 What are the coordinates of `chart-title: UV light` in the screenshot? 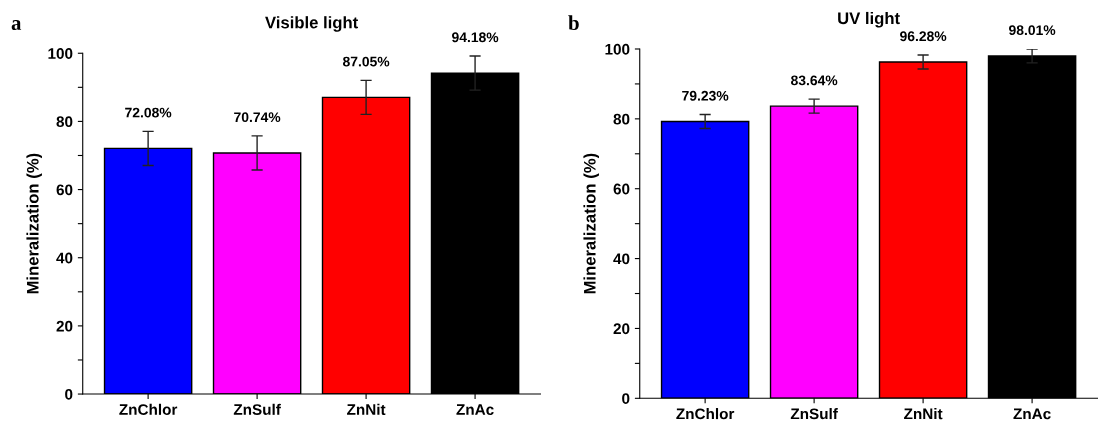 It's located at (869, 19).